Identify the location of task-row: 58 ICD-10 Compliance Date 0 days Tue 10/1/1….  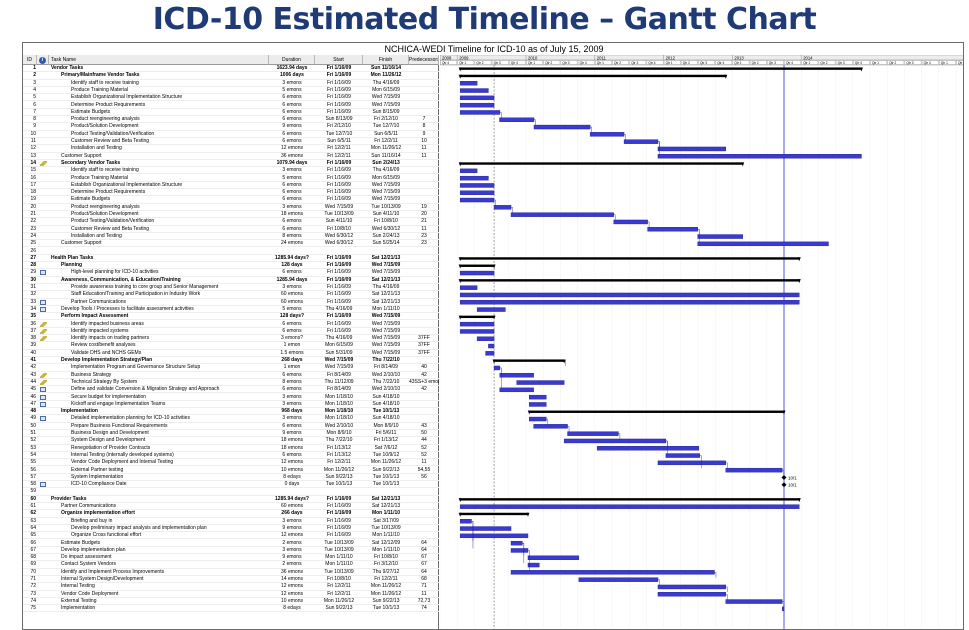
(231, 485).